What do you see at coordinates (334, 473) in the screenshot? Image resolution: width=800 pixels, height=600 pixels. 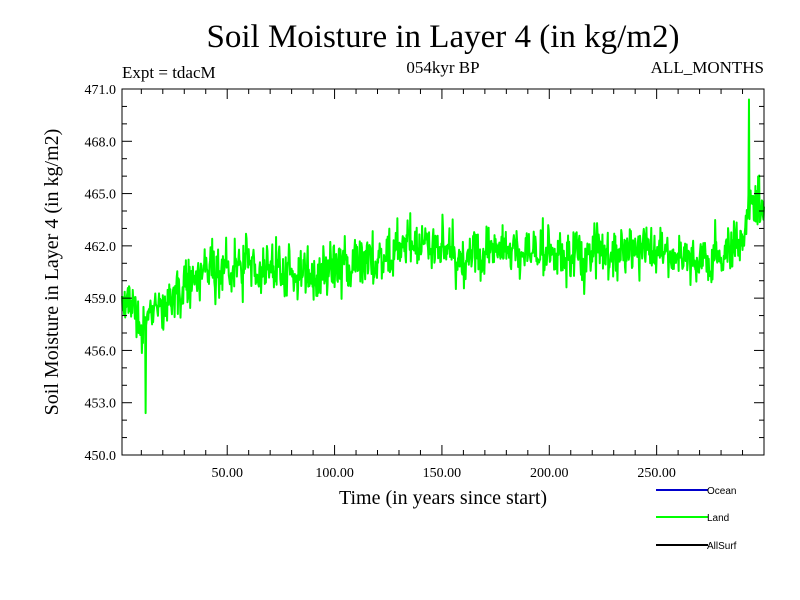 I see `x-tick-label: 100.00` at bounding box center [334, 473].